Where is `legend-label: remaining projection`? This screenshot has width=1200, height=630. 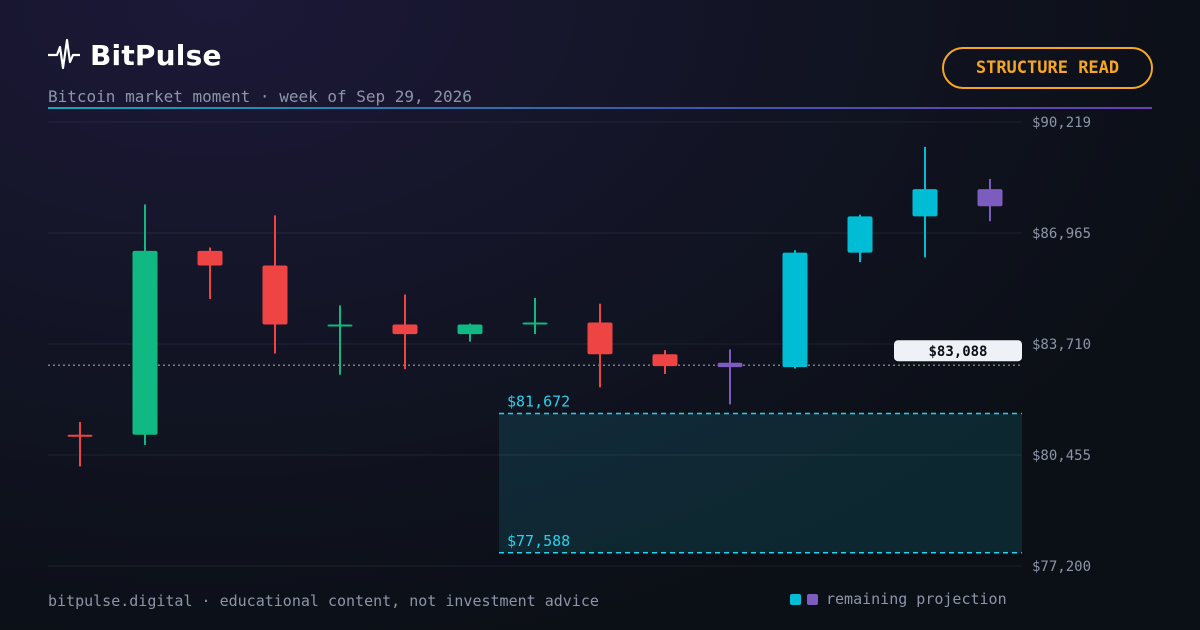
legend-label: remaining projection is located at coordinates (916, 599).